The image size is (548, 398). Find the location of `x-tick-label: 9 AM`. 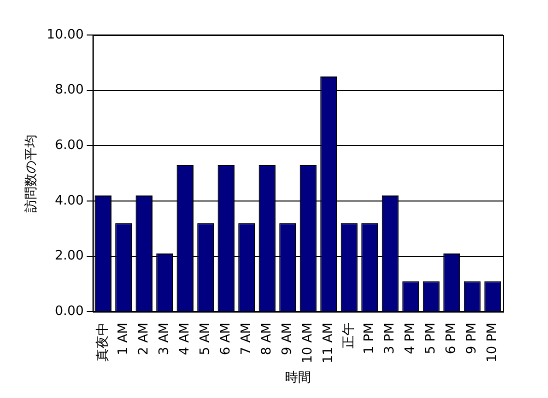

x-tick-label: 9 AM is located at coordinates (288, 339).